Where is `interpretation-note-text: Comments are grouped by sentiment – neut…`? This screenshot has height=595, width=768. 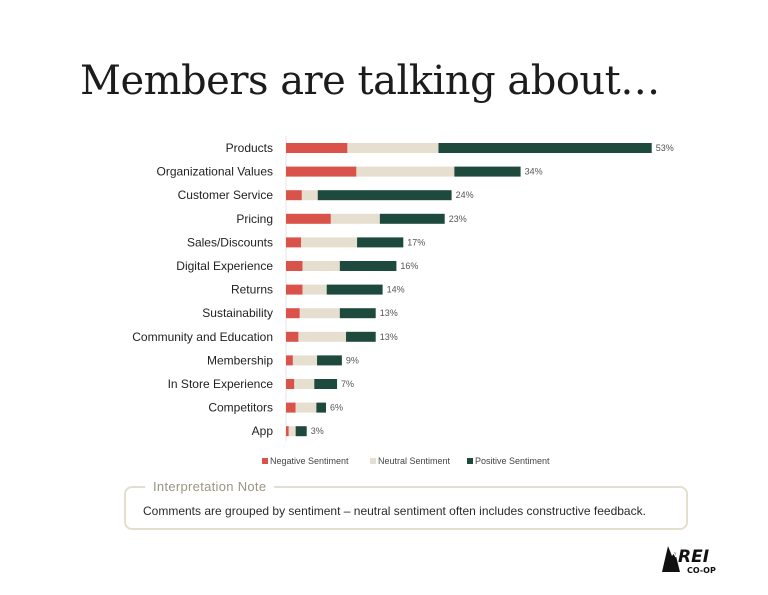 interpretation-note-text: Comments are grouped by sentiment – neut… is located at coordinates (394, 511).